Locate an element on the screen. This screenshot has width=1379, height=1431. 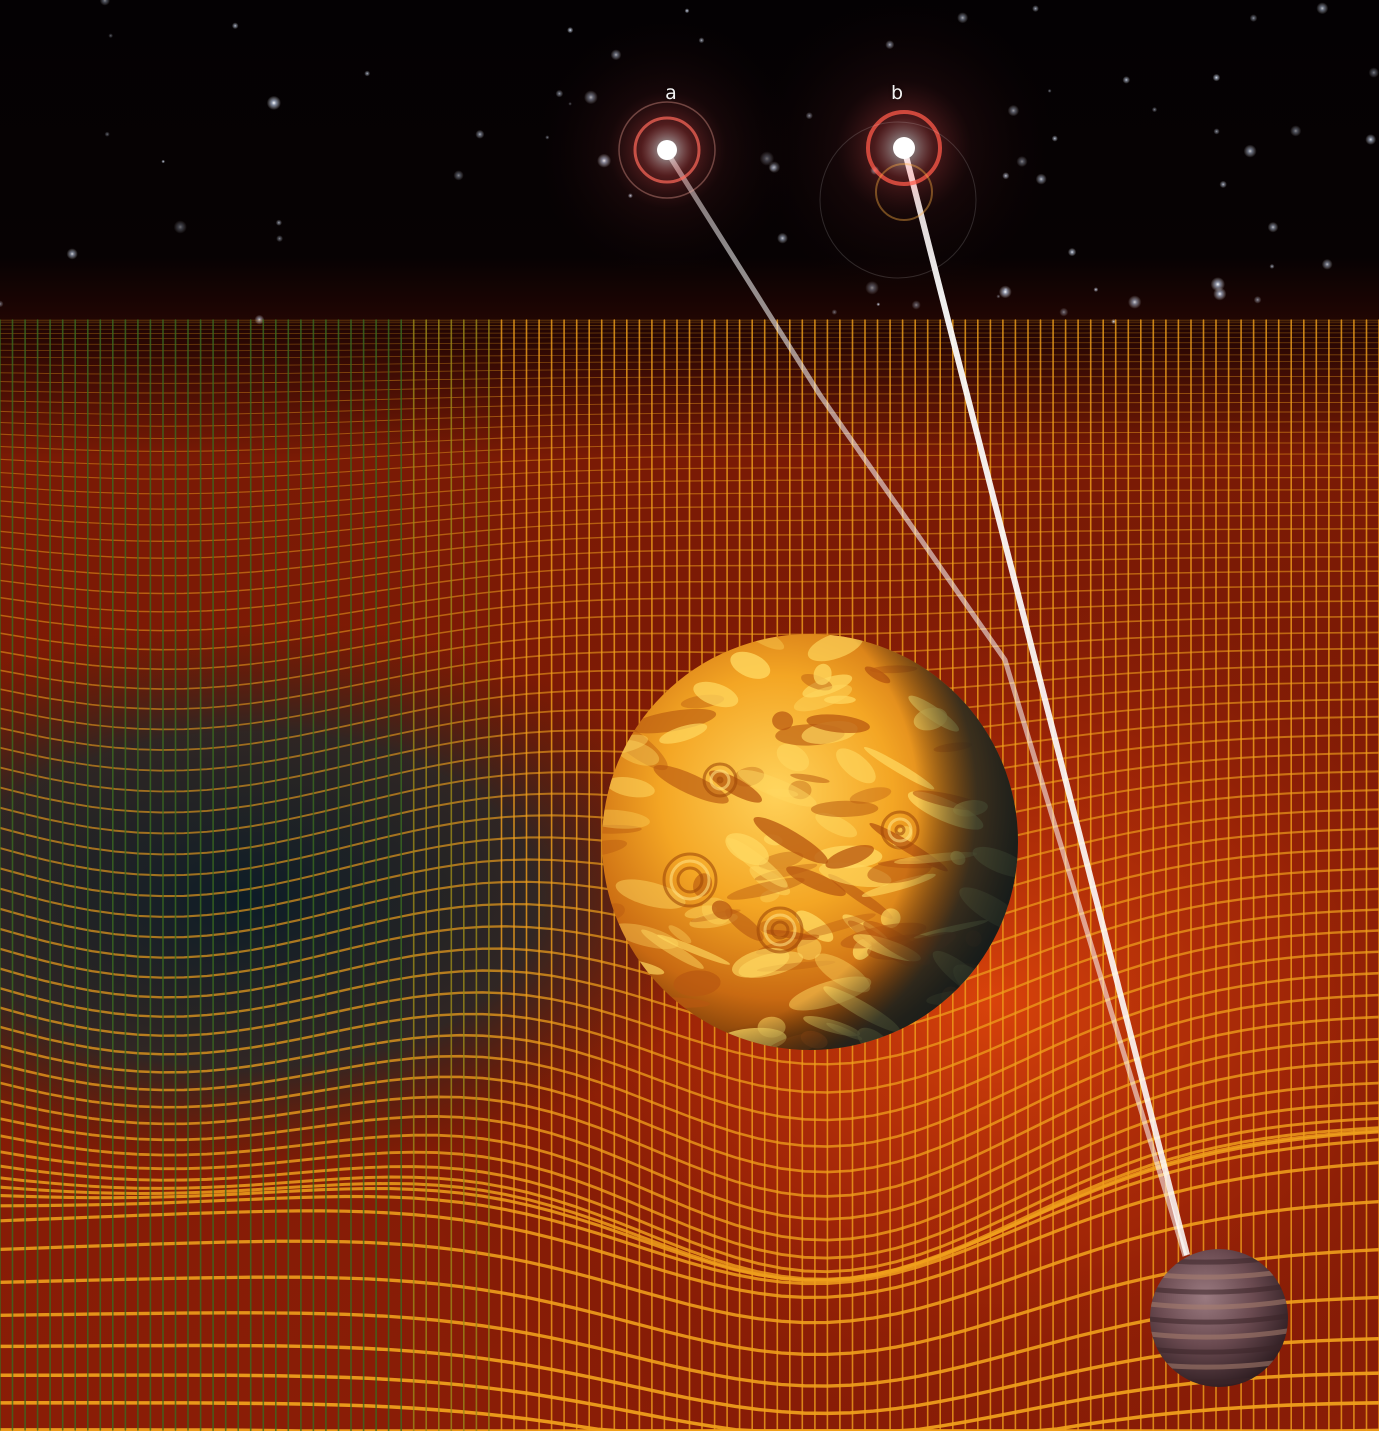
bright-star-a is located at coordinates (667, 150).